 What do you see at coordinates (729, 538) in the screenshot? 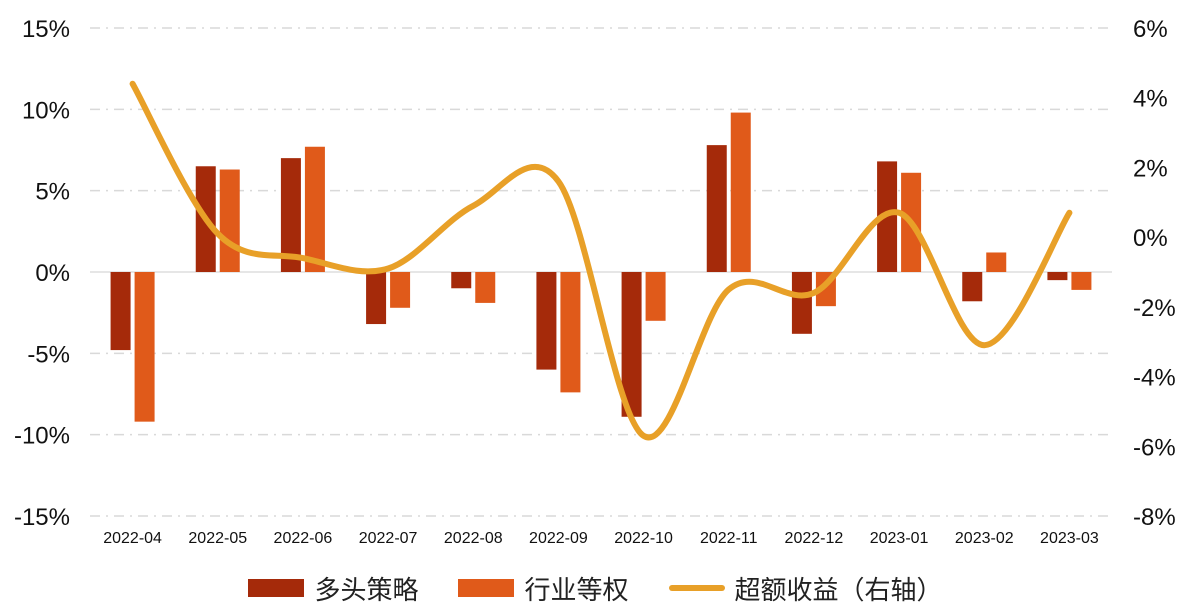
I see `x-tick-label: 2022-11` at bounding box center [729, 538].